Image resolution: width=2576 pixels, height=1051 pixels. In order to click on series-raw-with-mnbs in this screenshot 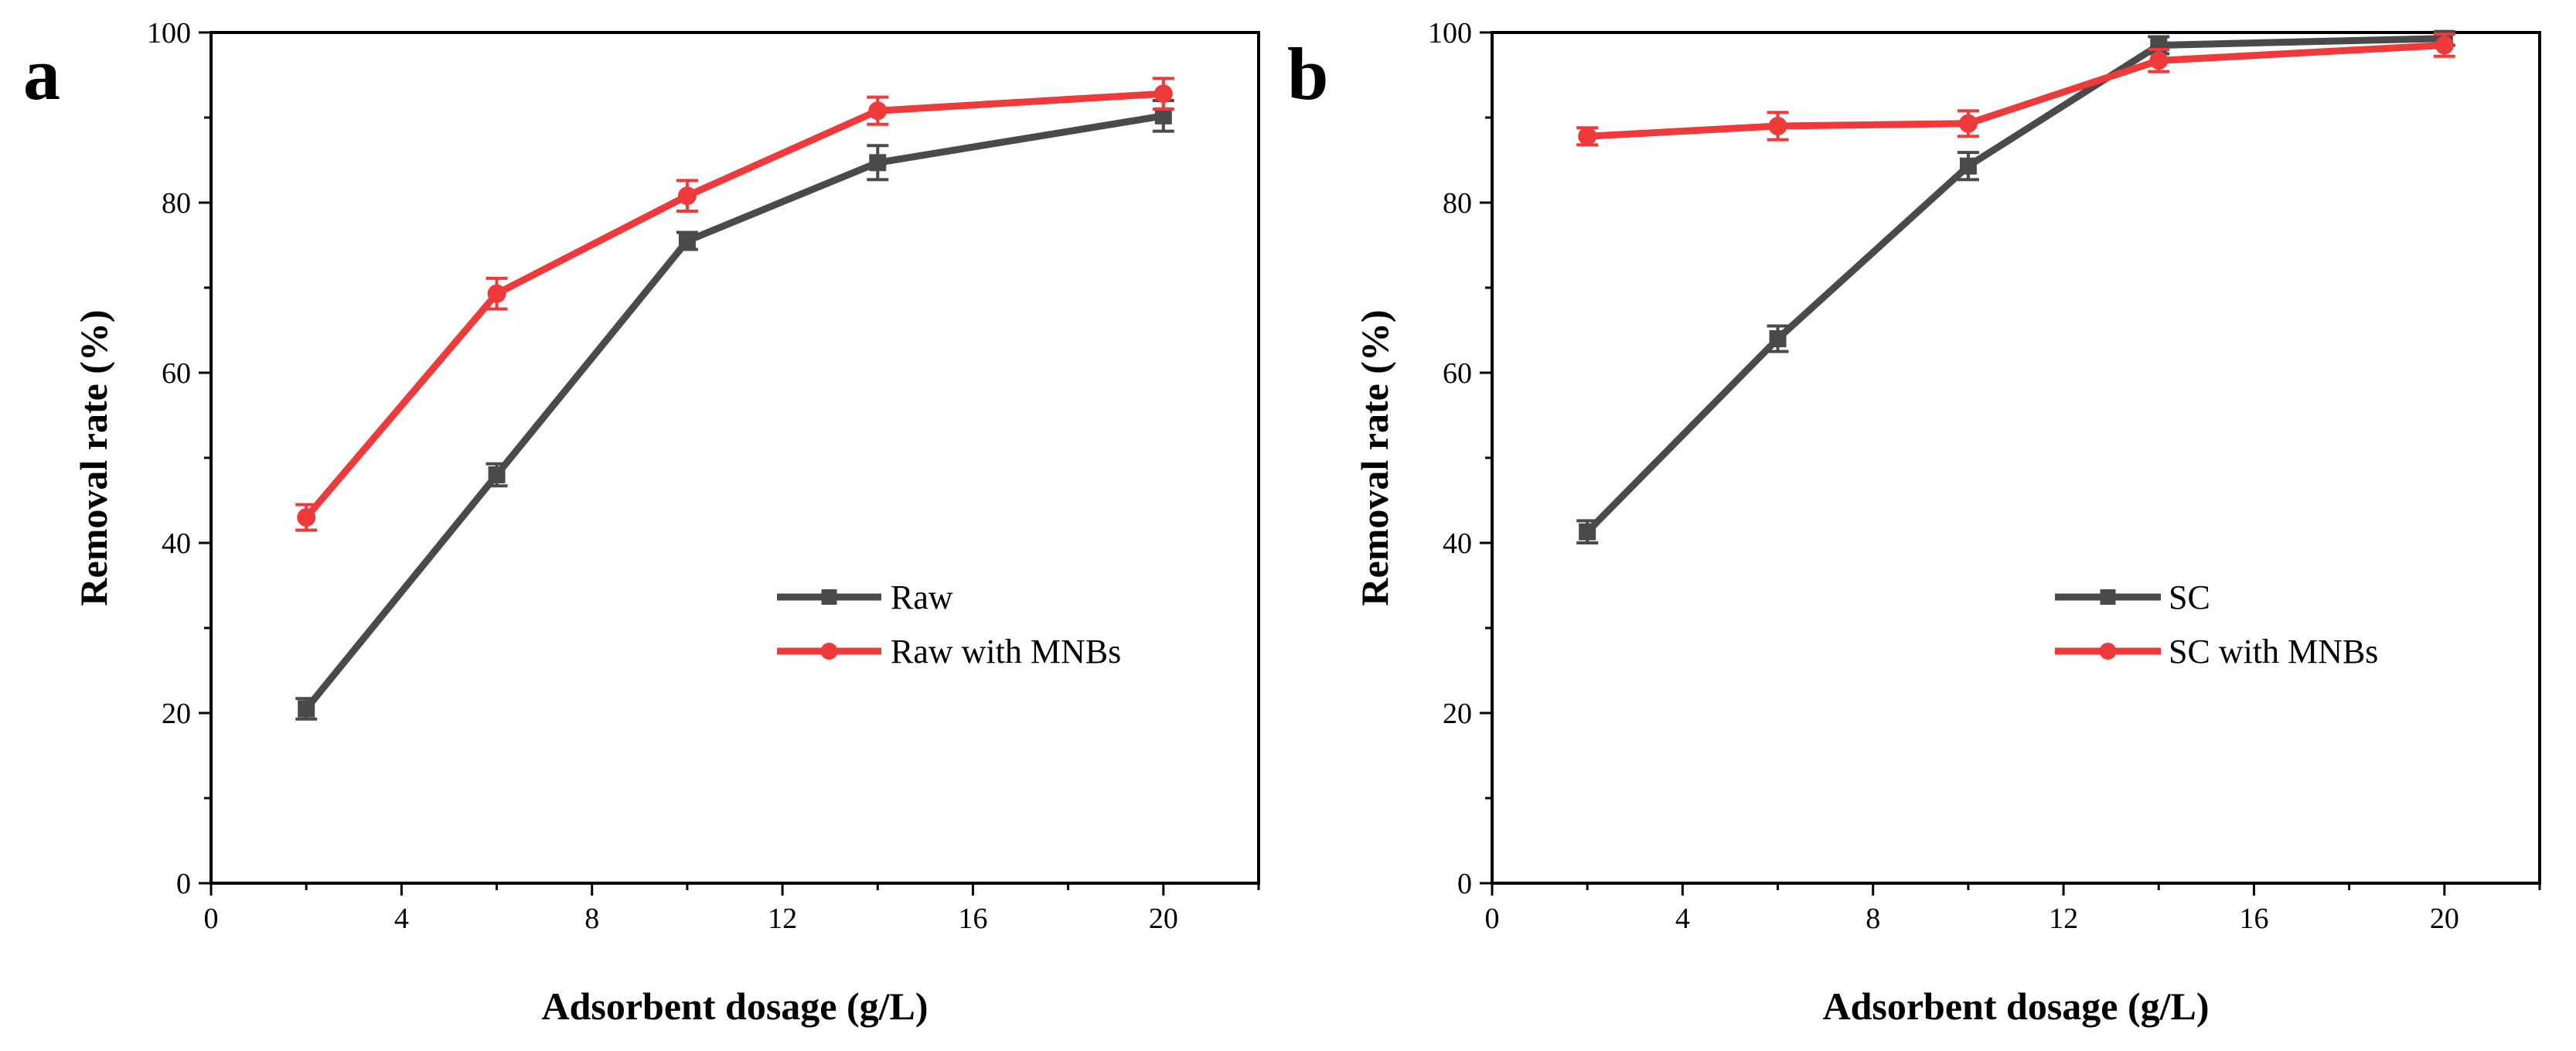, I will do `click(734, 304)`.